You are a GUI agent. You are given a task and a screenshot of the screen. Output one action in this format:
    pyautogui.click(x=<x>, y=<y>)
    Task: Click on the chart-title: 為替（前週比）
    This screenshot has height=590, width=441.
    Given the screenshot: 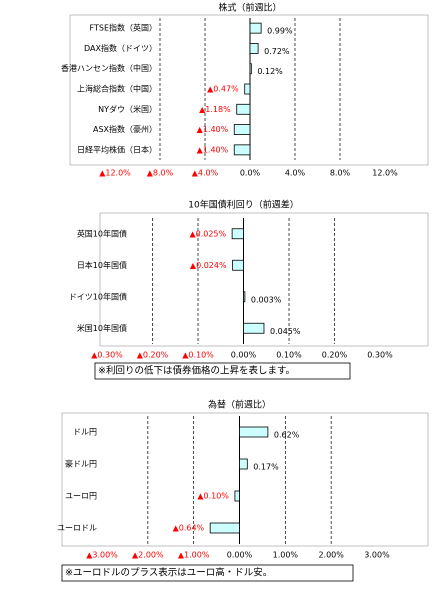 What is the action you would take?
    pyautogui.click(x=239, y=405)
    